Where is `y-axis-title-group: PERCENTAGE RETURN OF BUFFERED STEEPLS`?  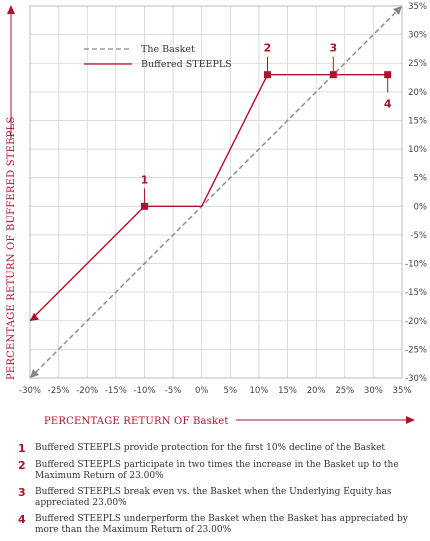 y-axis-title-group: PERCENTAGE RETURN OF BUFFERED STEEPLS is located at coordinates (11, 192).